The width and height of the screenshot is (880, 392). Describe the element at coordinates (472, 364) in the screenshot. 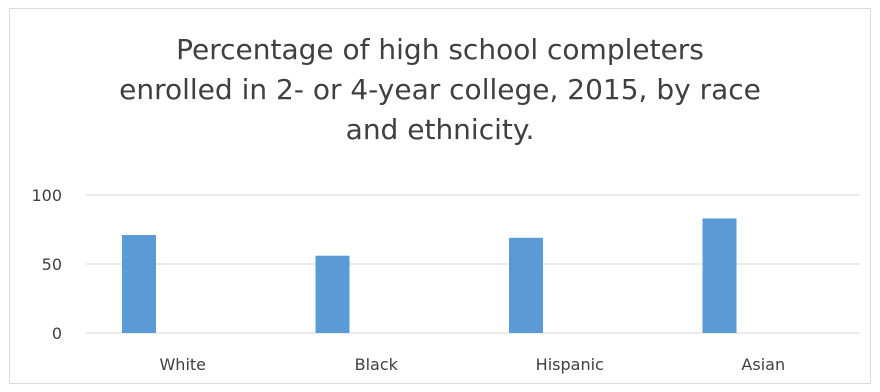

I see `x-axis-ticks: White Black Hispanic Asian` at that location.